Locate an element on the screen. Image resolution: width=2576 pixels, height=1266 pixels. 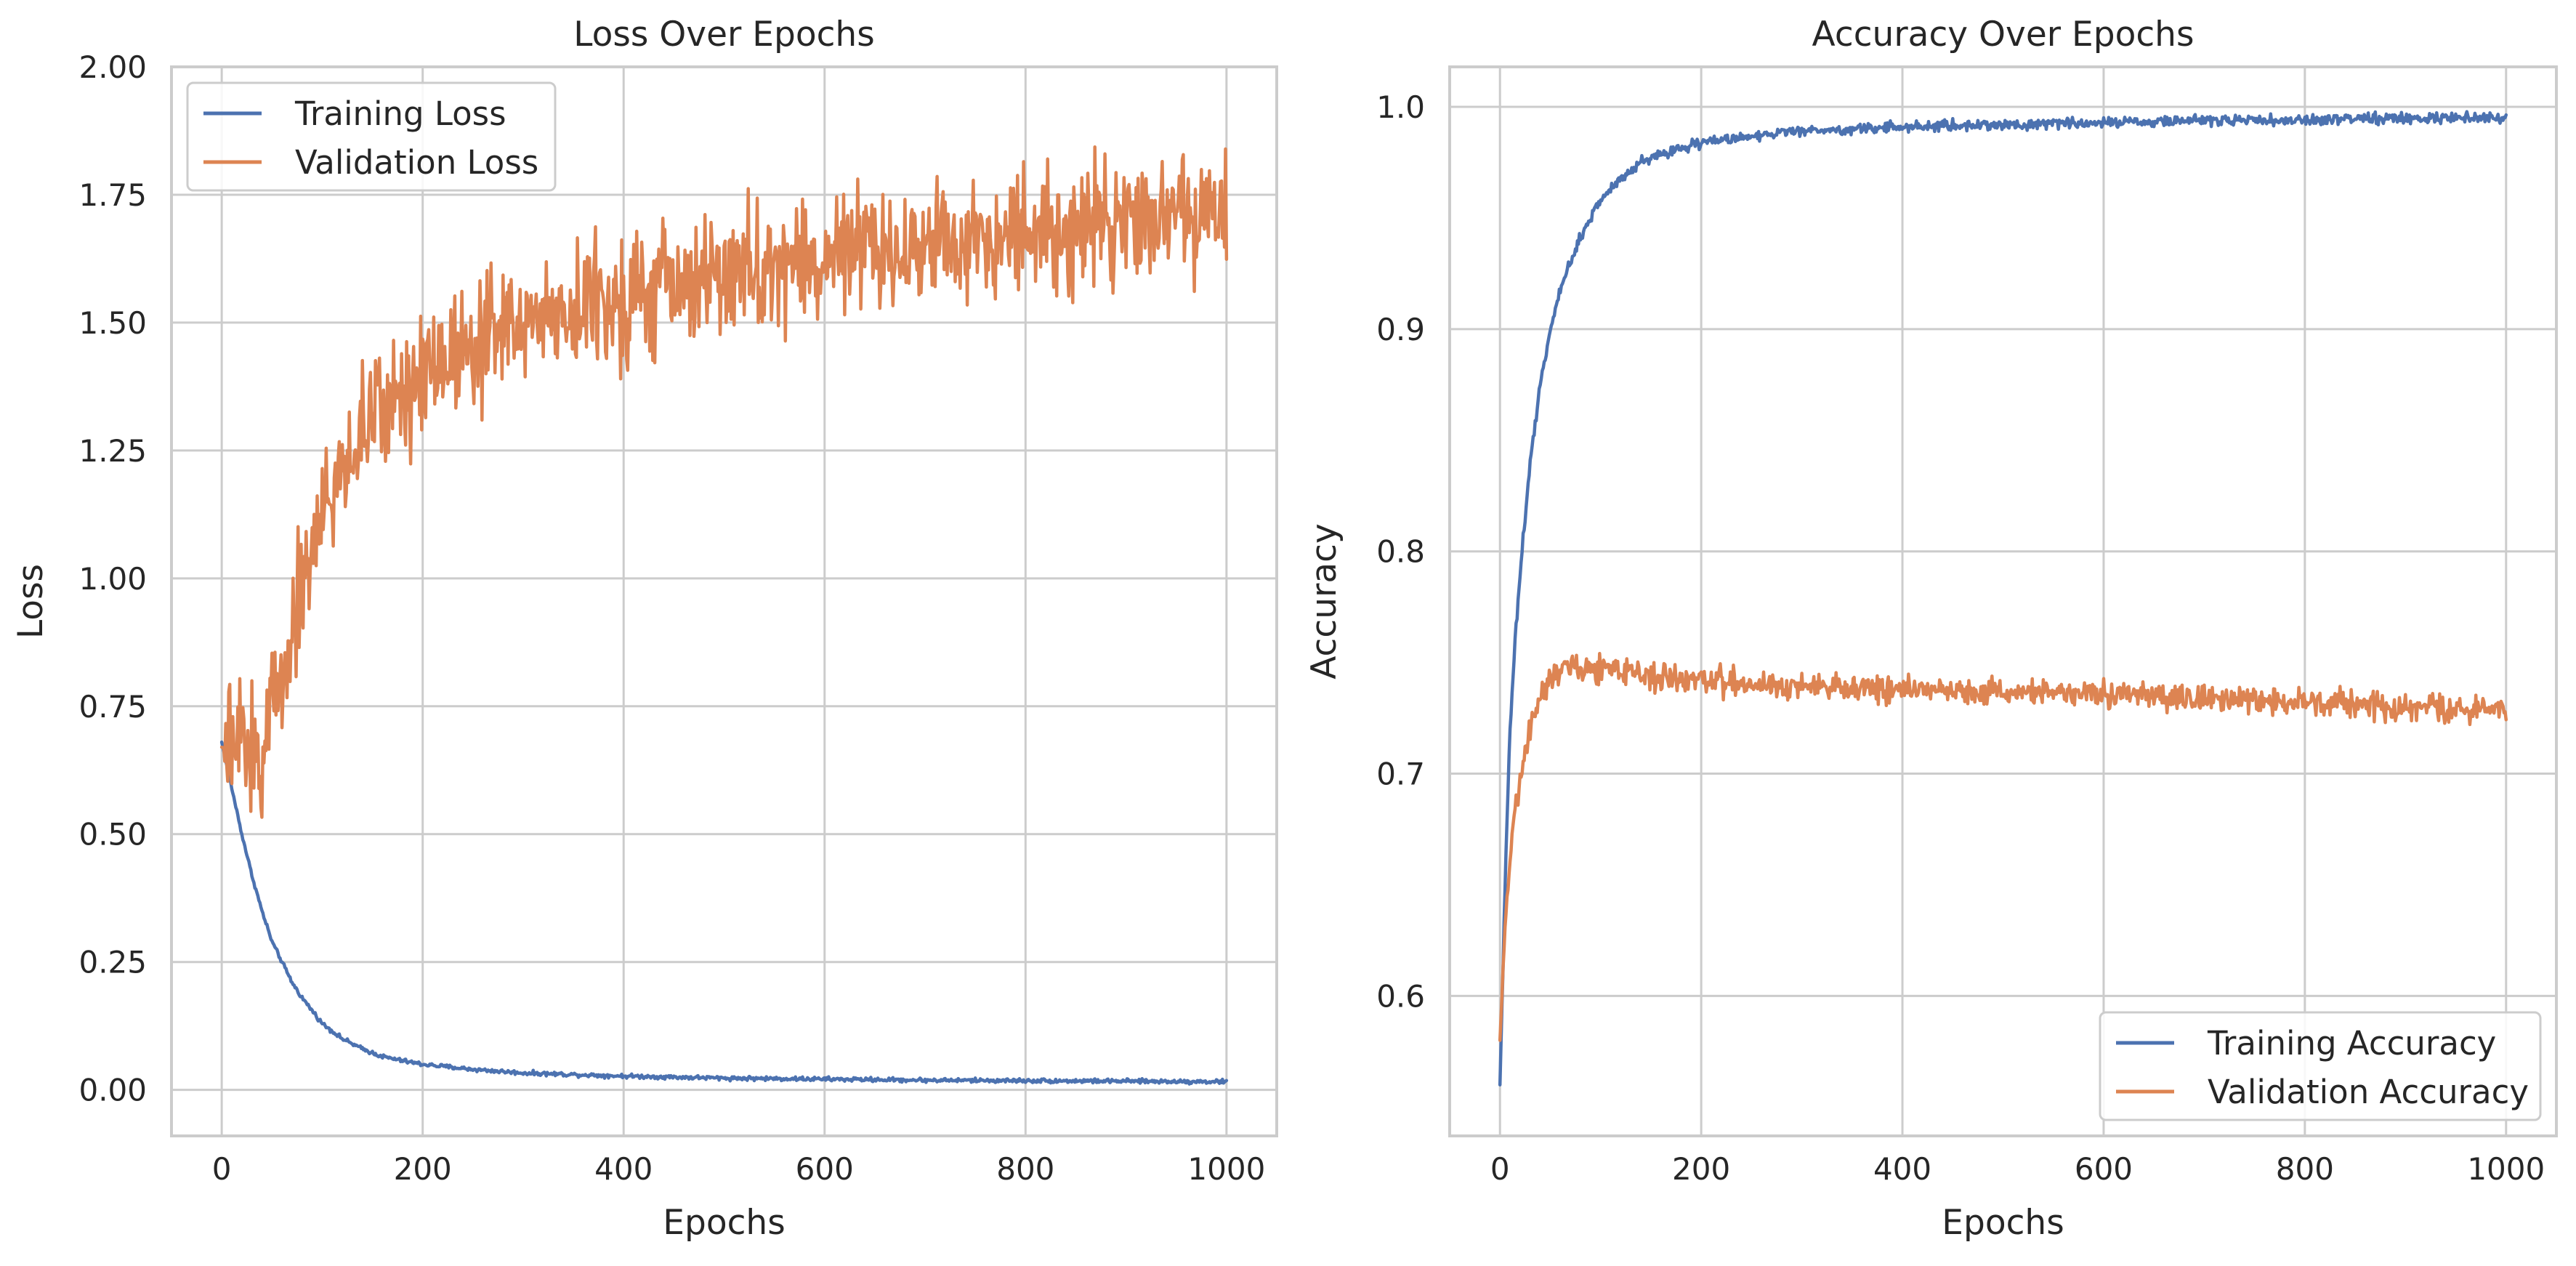
accuracy-x-tick-label: 400 is located at coordinates (1902, 1169).